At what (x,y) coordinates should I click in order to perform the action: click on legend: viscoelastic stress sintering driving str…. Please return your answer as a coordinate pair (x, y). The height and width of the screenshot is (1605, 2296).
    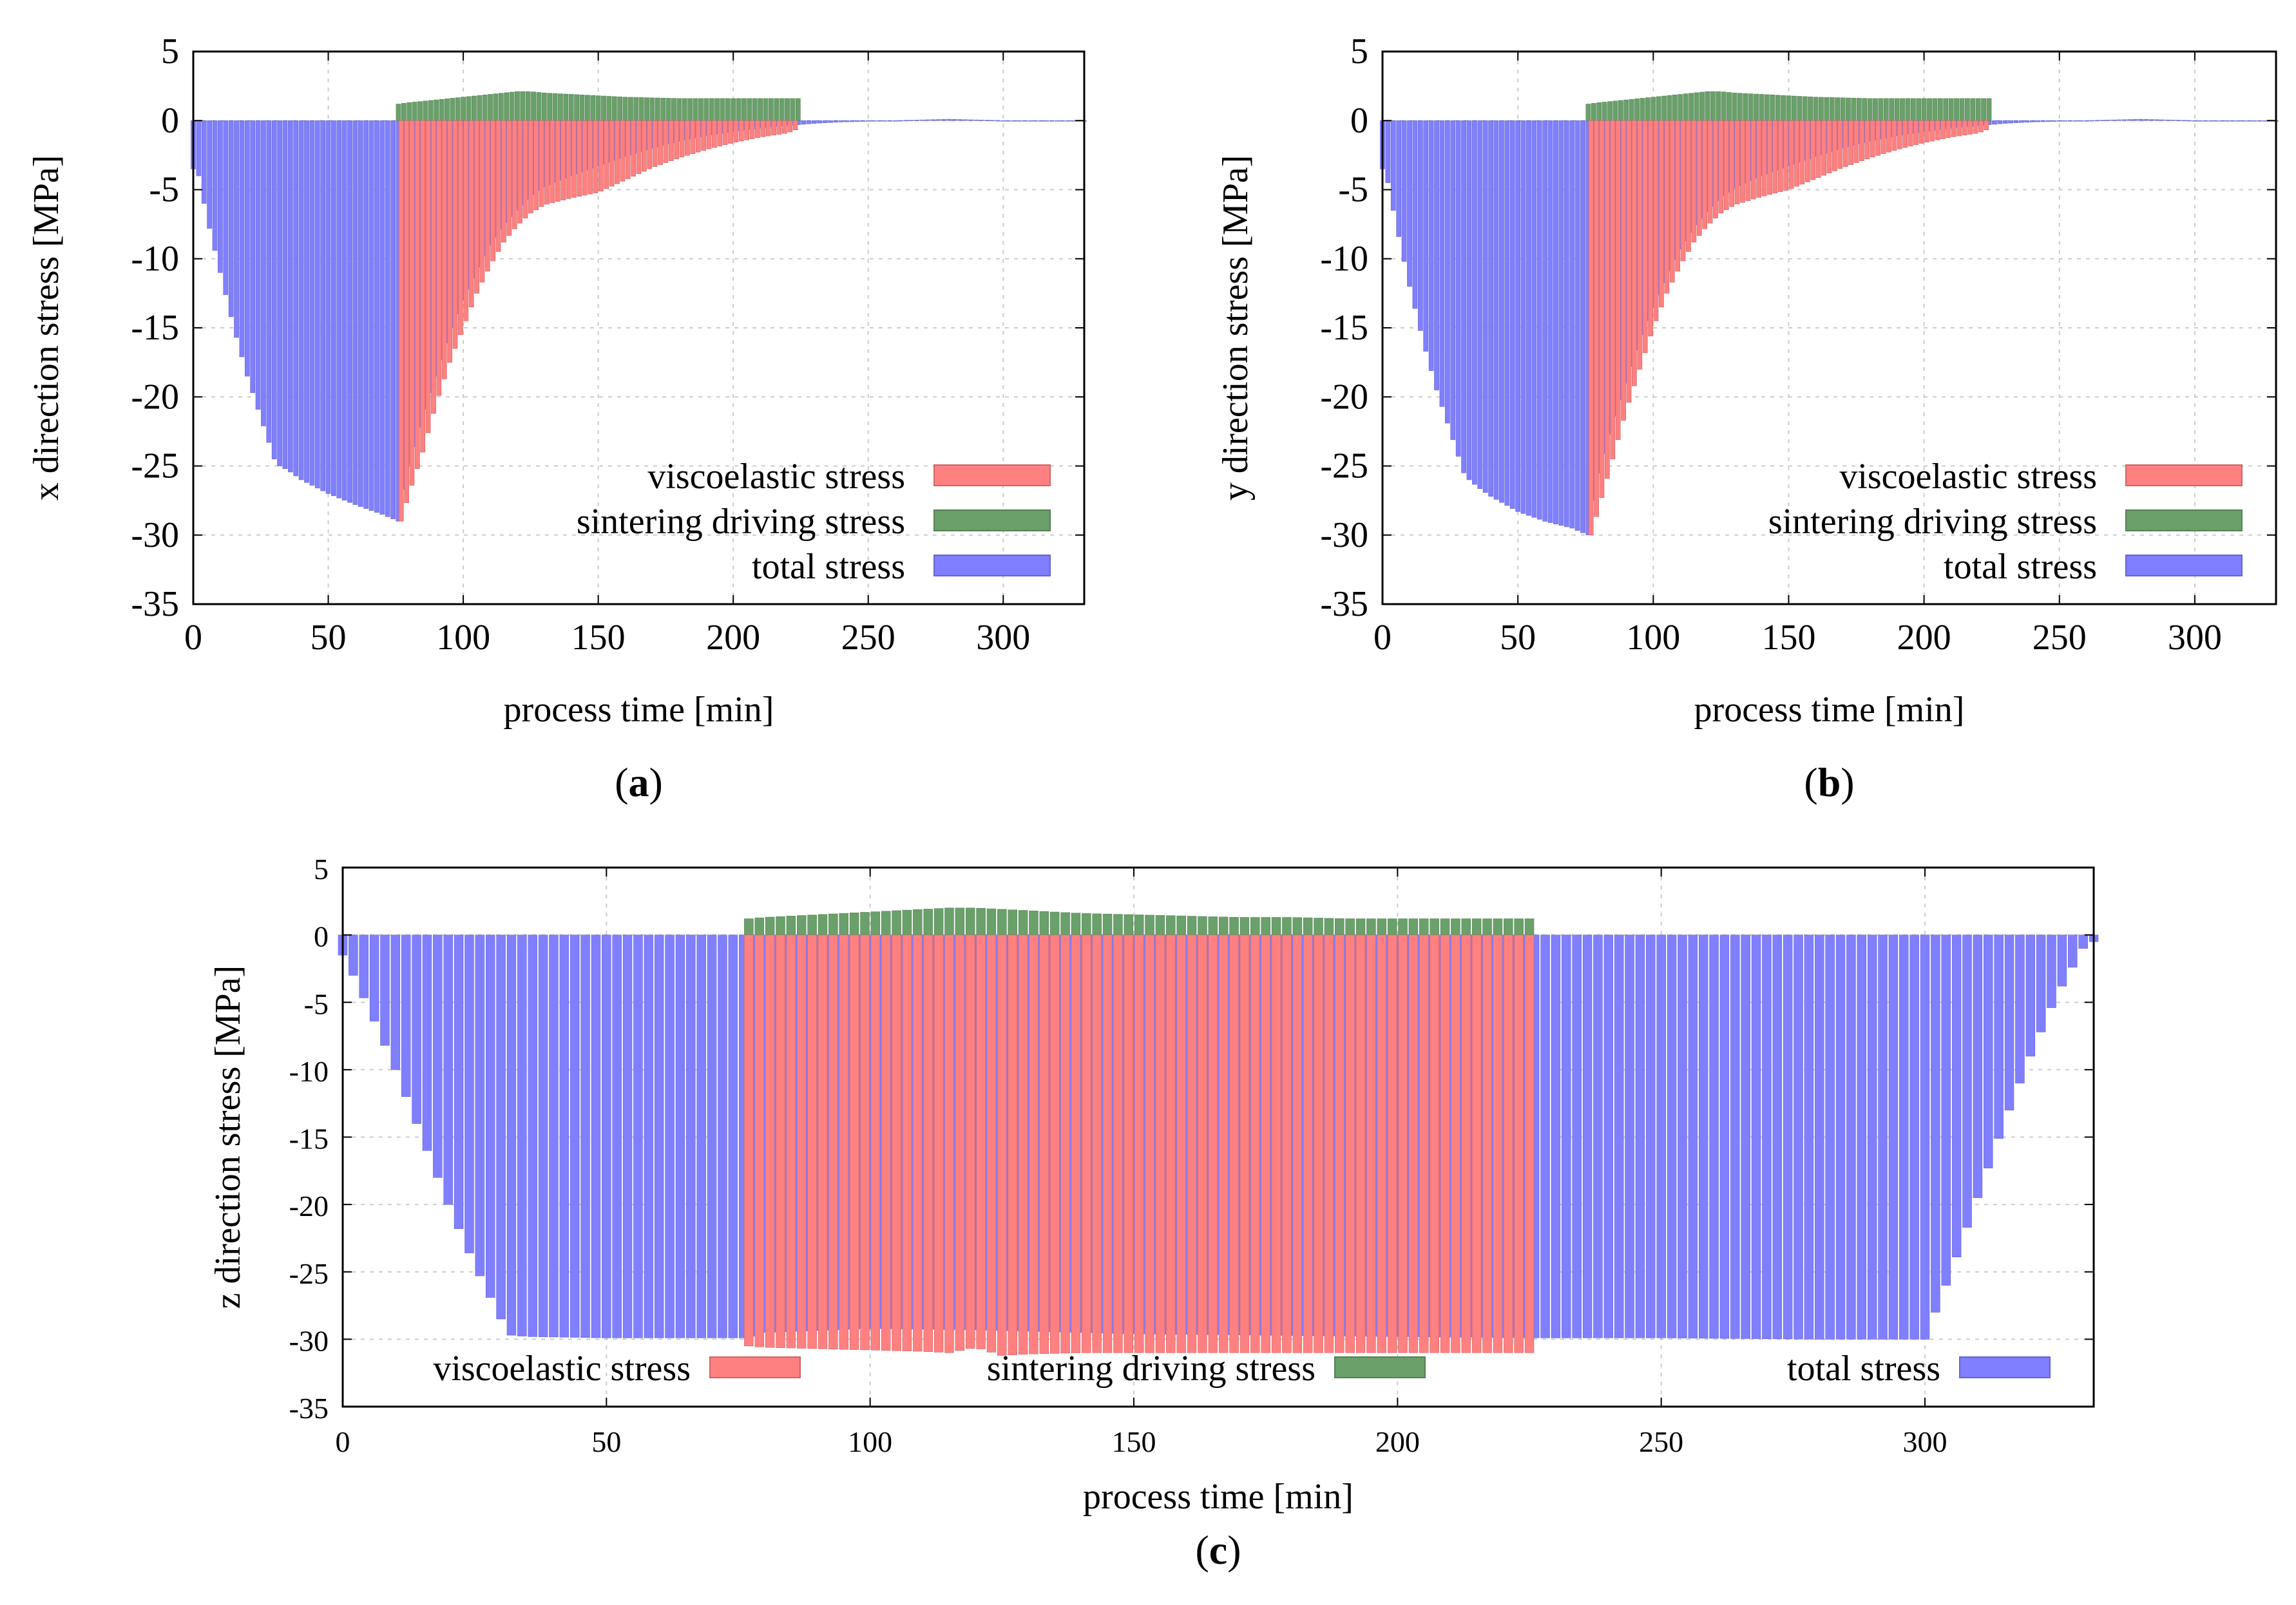
    Looking at the image, I should click on (1242, 1369).